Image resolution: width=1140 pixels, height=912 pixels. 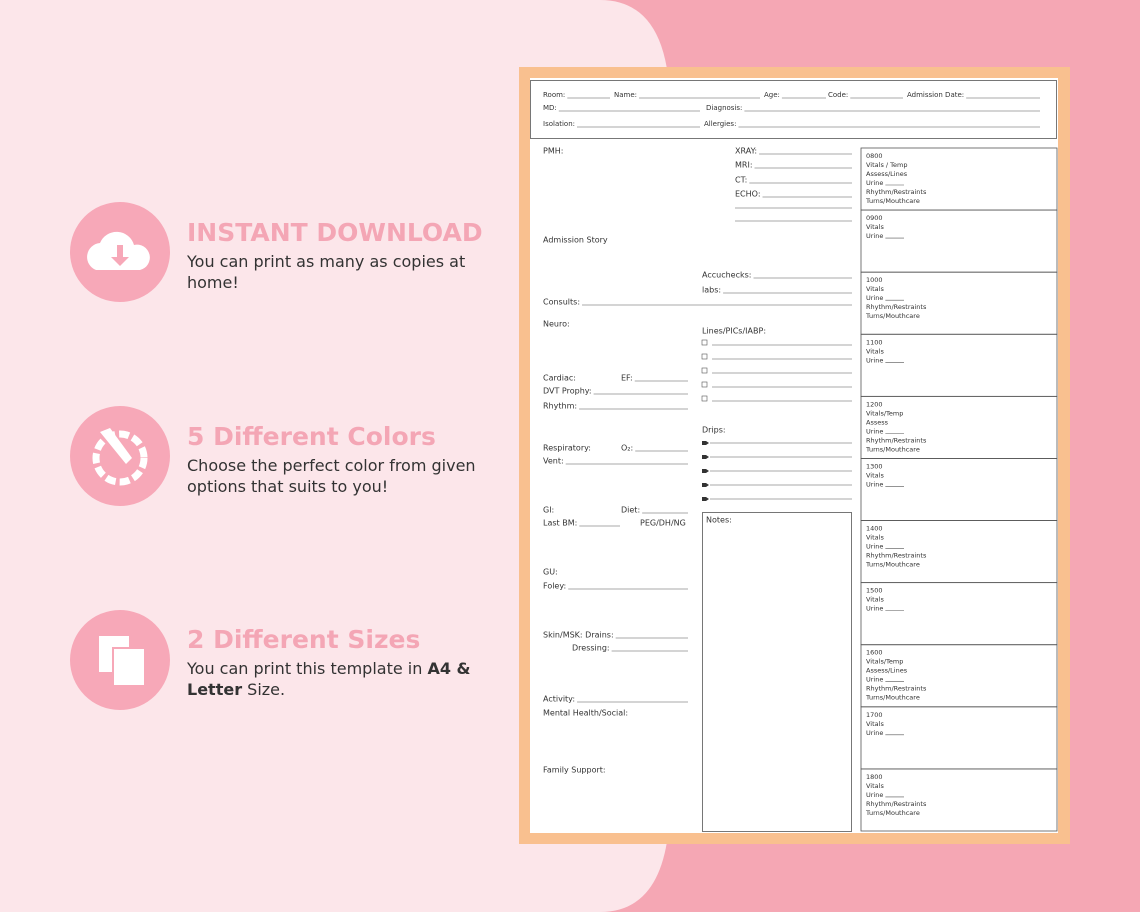 I want to click on time-label: 1600, so click(x=874, y=653).